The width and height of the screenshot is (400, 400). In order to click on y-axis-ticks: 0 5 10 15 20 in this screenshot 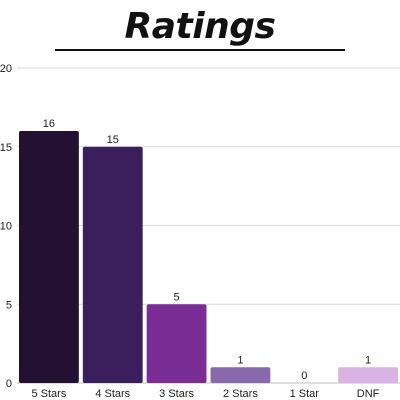, I will do `click(6, 226)`.